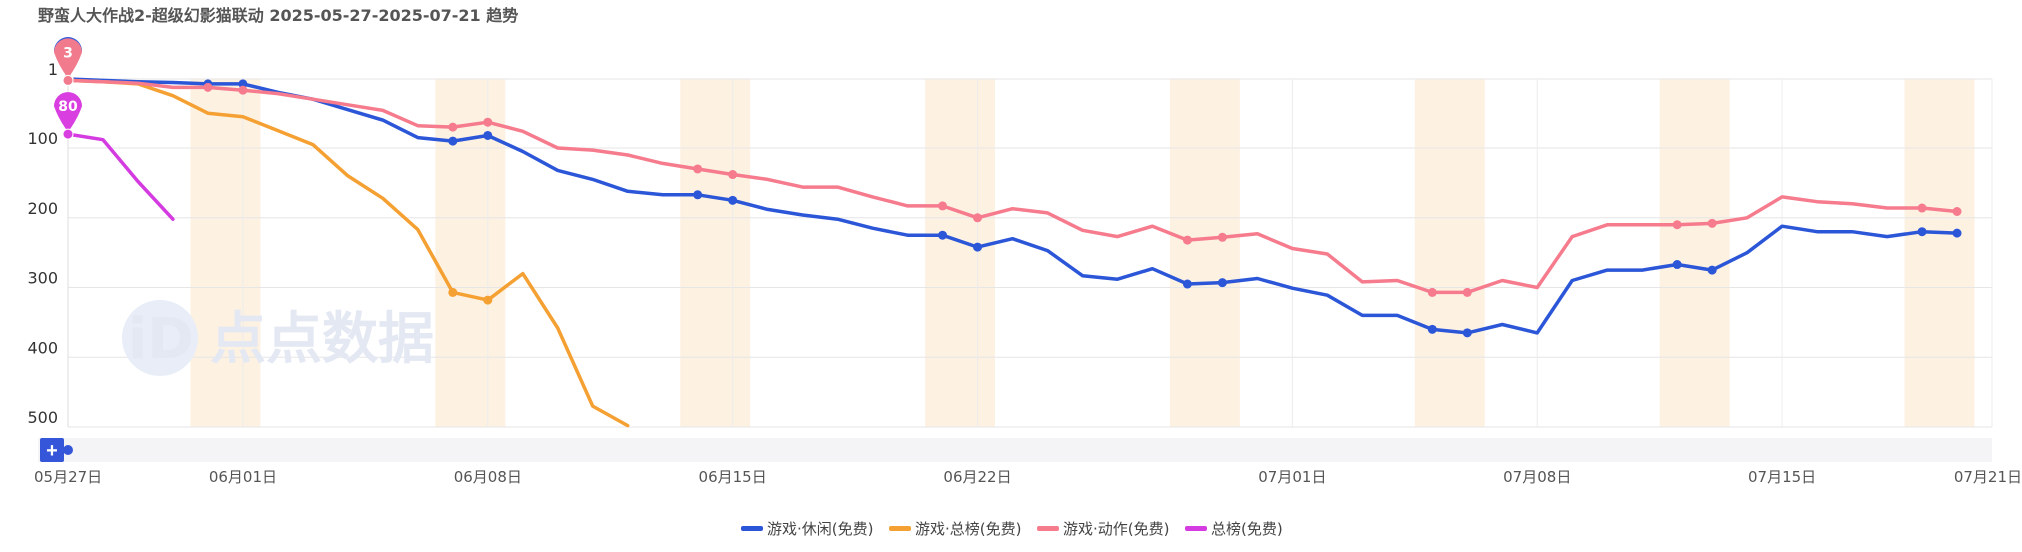 The height and width of the screenshot is (552, 2022). Describe the element at coordinates (1537, 477) in the screenshot. I see `x-tick-label: 07月08日` at that location.